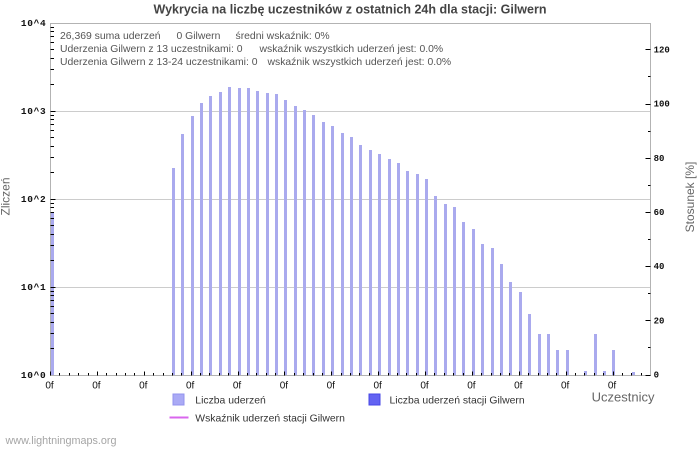 Image resolution: width=700 pixels, height=455 pixels. Describe the element at coordinates (151, 49) in the screenshot. I see `svg-text:Uderzenia Gilwern z 13 uczestn: Uderzenia Gilwern z 13 uczestnikami: 0` at that location.